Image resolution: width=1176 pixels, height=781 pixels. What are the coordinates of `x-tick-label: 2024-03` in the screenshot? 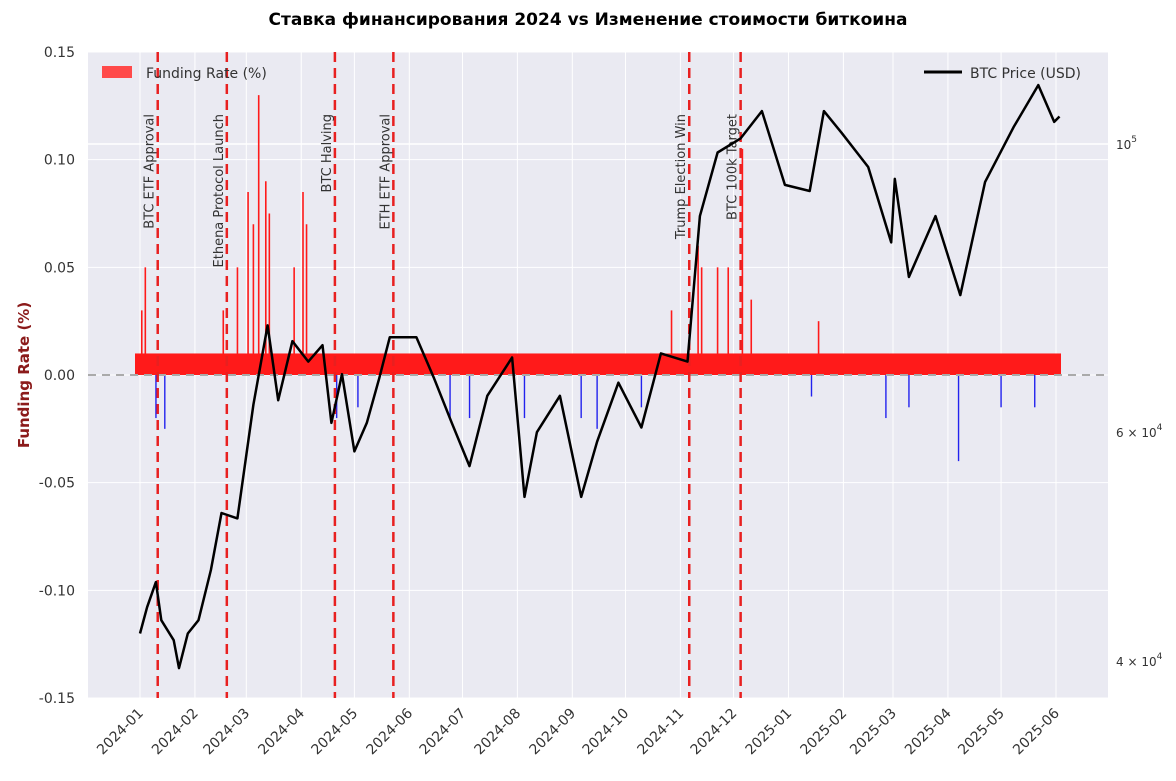 It's located at (226, 732).